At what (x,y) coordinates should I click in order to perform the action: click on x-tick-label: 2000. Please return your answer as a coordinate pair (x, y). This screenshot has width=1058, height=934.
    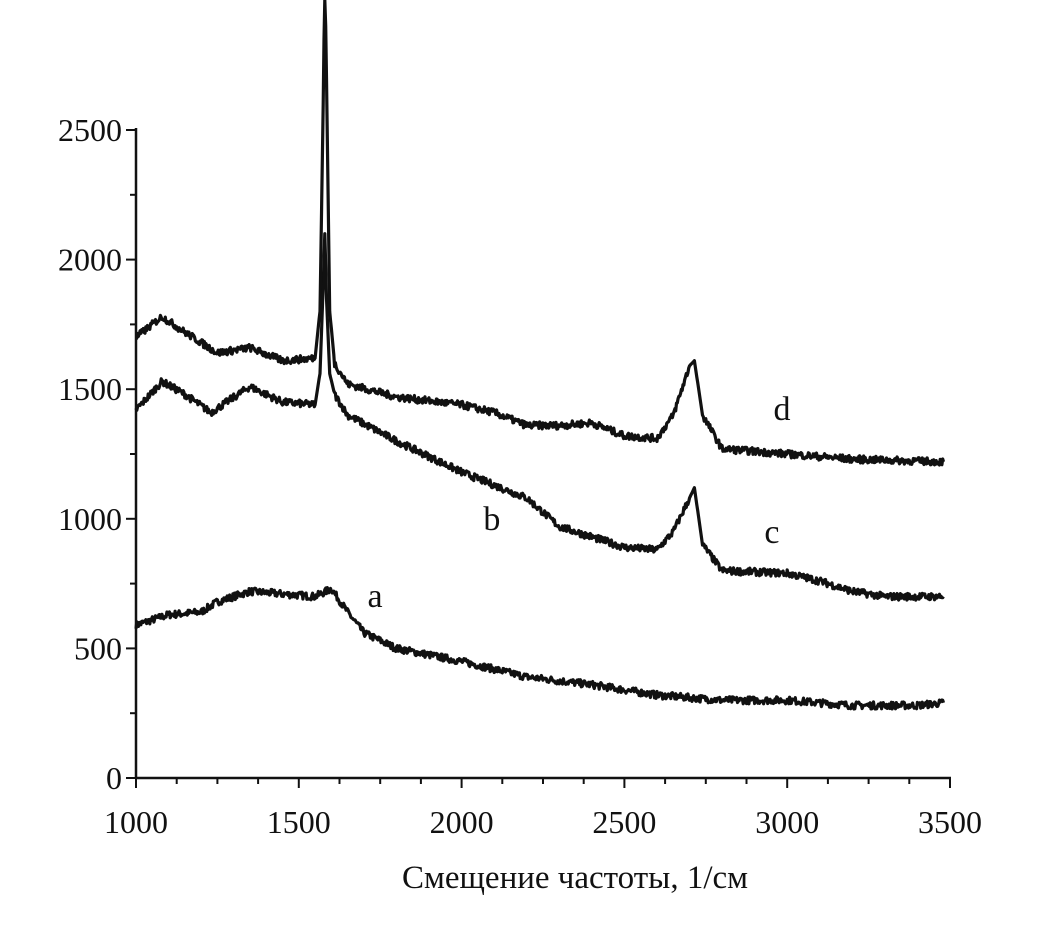
    Looking at the image, I should click on (462, 822).